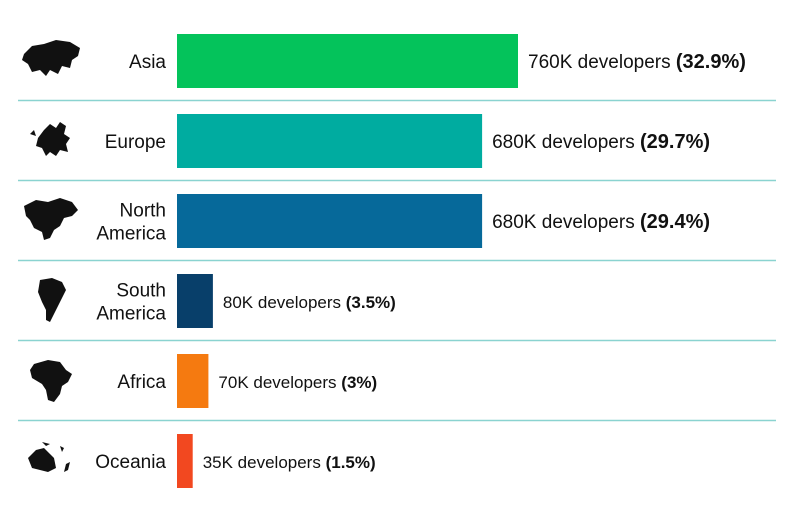 This screenshot has width=806, height=517. I want to click on value-label-north-america: 680K developers (29.4%), so click(601, 222).